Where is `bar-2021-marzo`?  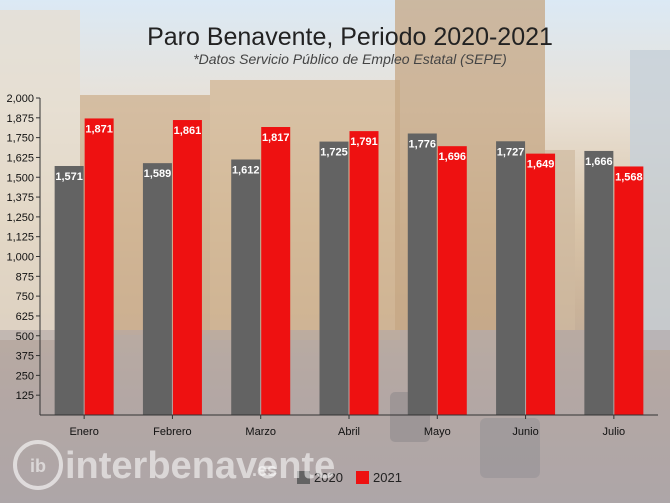 bar-2021-marzo is located at coordinates (276, 271).